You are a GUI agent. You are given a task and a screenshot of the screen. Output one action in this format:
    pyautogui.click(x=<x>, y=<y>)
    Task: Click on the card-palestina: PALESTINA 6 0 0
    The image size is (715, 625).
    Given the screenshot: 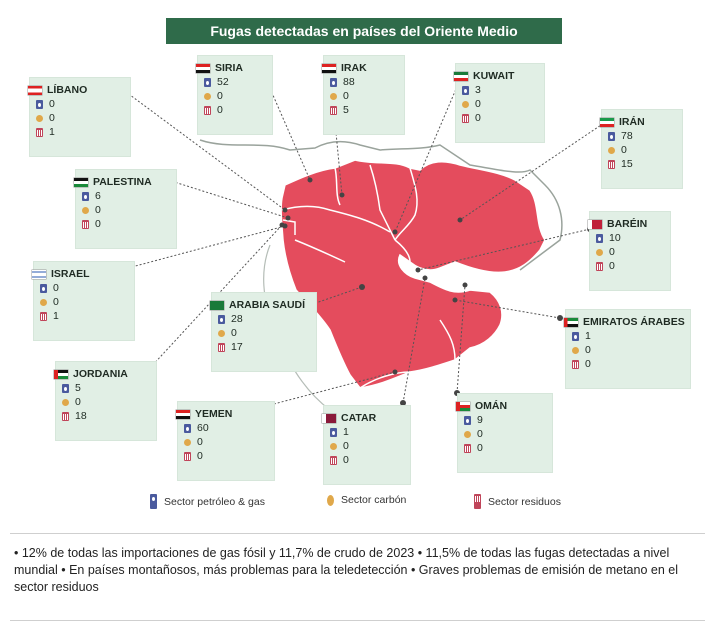 What is the action you would take?
    pyautogui.click(x=125, y=209)
    